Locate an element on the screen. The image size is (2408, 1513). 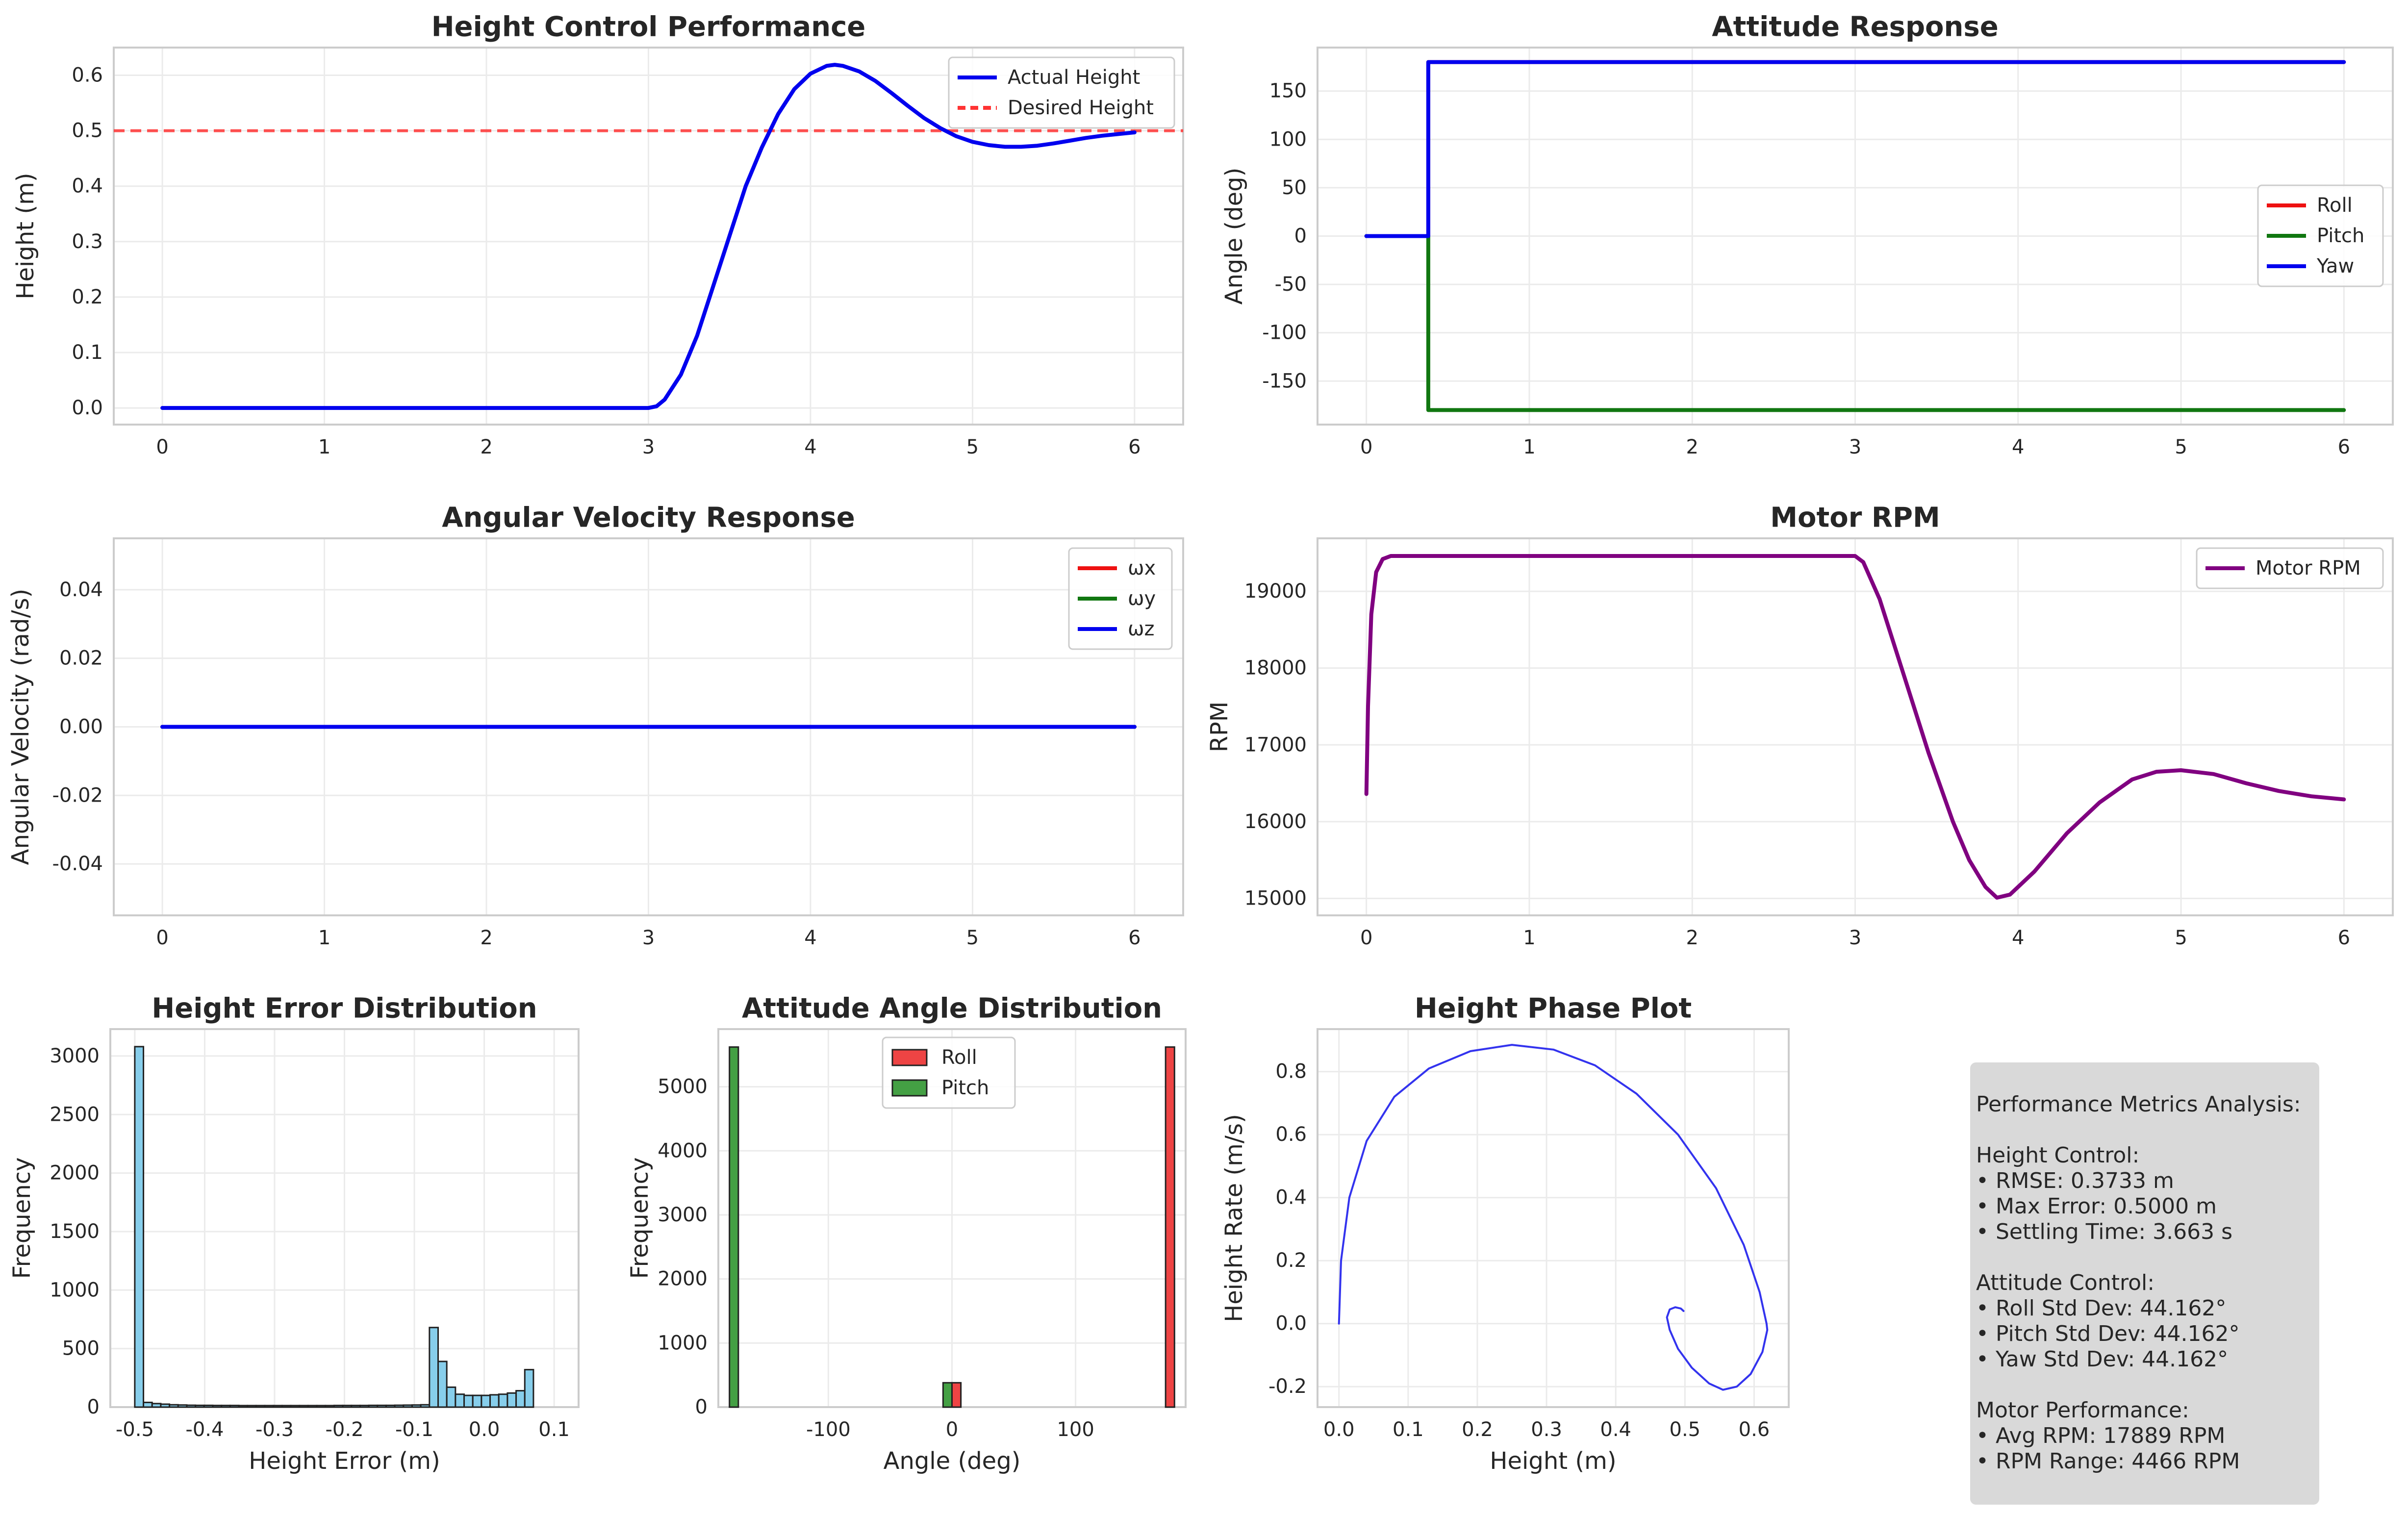
y-tick-label: 16000 is located at coordinates (1275, 821).